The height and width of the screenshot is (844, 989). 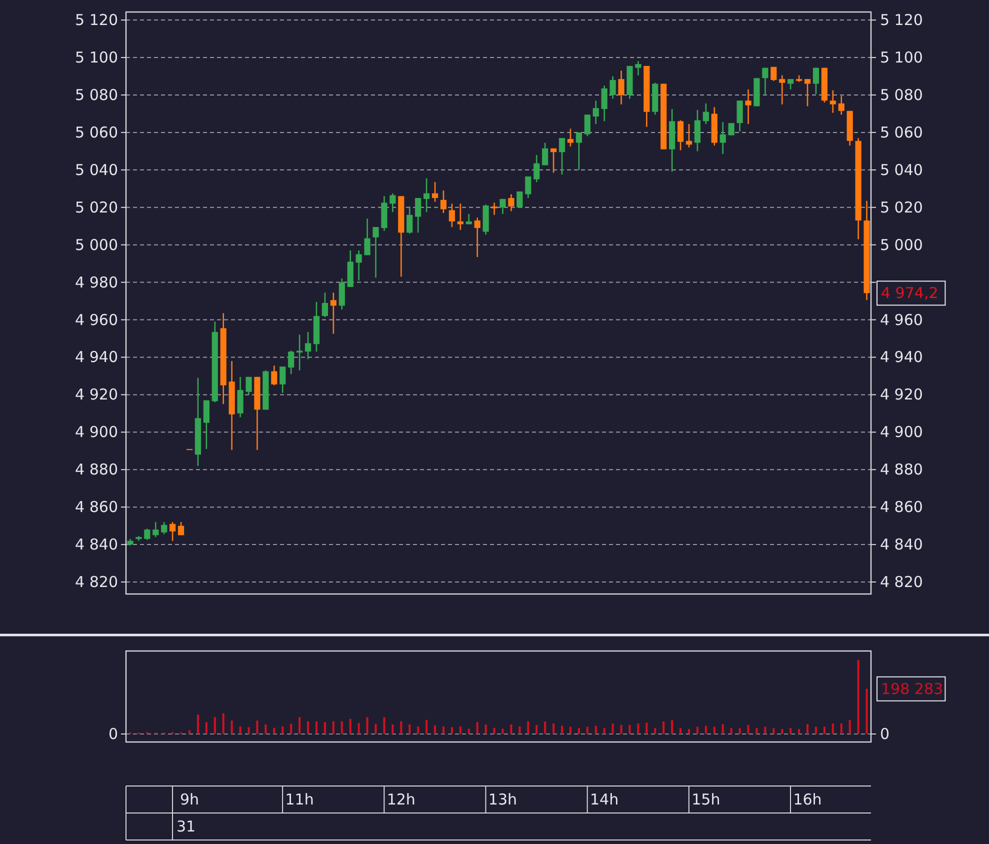 What do you see at coordinates (901, 169) in the screenshot?
I see `y2-tick-label: 5 040` at bounding box center [901, 169].